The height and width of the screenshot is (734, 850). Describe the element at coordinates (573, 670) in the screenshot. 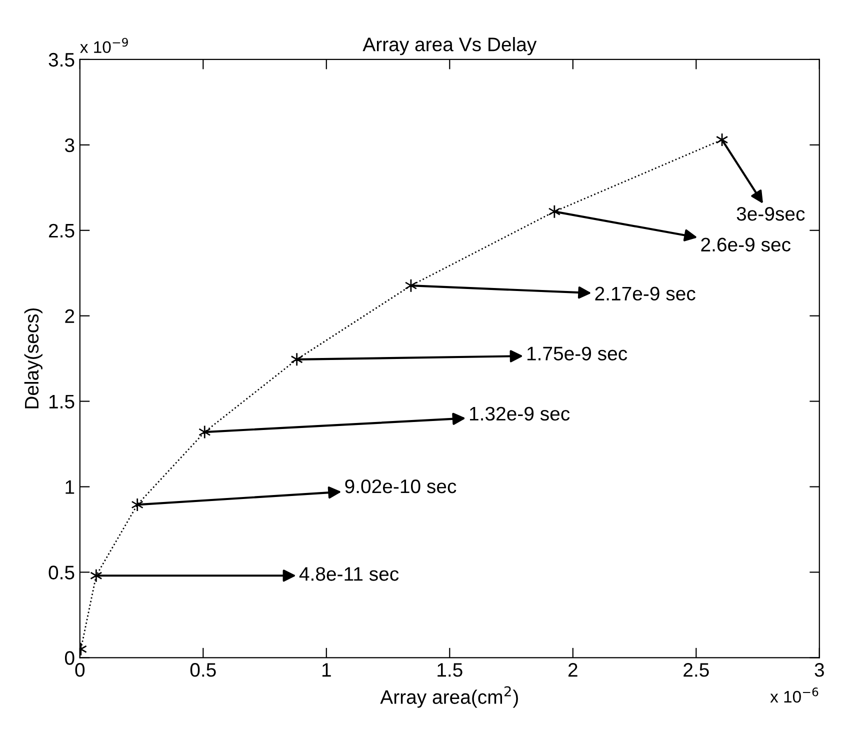

I see `x-tick-label: 2` at that location.